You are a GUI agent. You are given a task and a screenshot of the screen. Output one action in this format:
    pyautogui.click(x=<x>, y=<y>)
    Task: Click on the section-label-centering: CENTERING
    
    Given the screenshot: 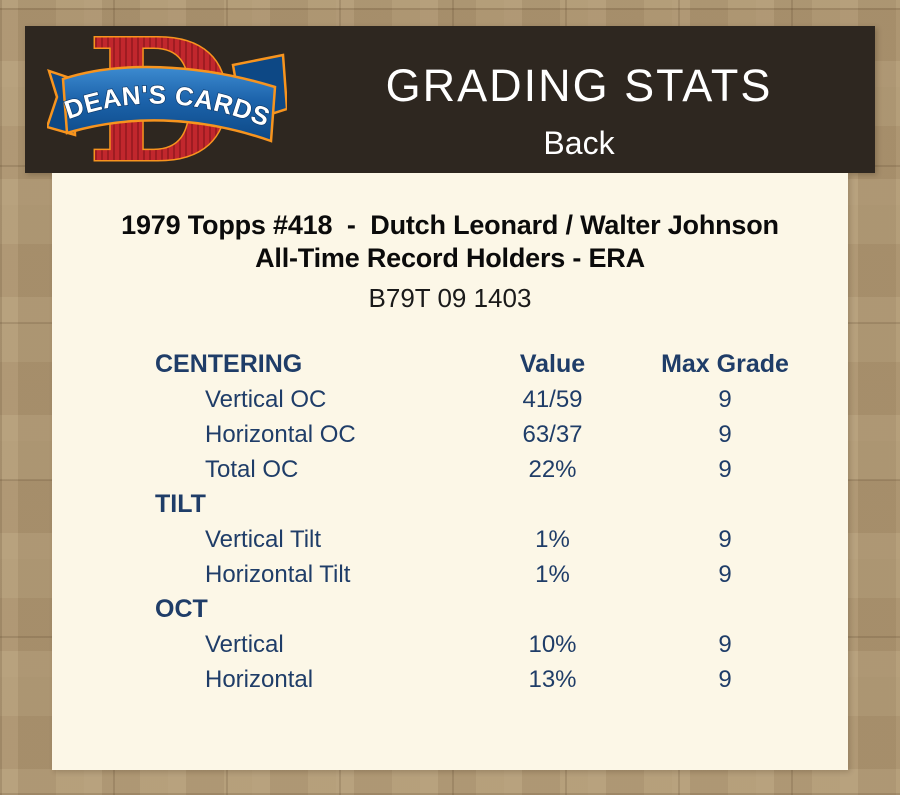 What is the action you would take?
    pyautogui.click(x=229, y=364)
    